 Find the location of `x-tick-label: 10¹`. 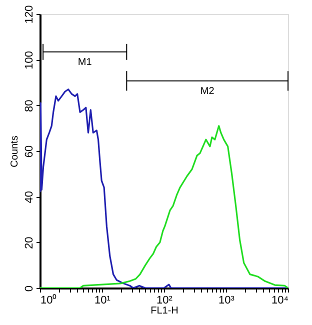

x-tick-label: 10¹ is located at coordinates (102, 300).